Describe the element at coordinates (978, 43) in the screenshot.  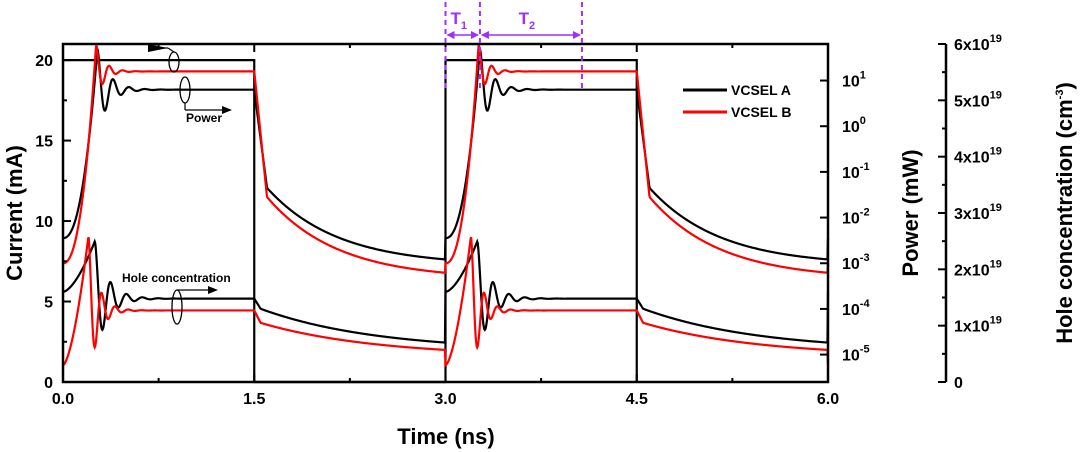
I see `hole-tick-label: 6x10¹⁹` at that location.